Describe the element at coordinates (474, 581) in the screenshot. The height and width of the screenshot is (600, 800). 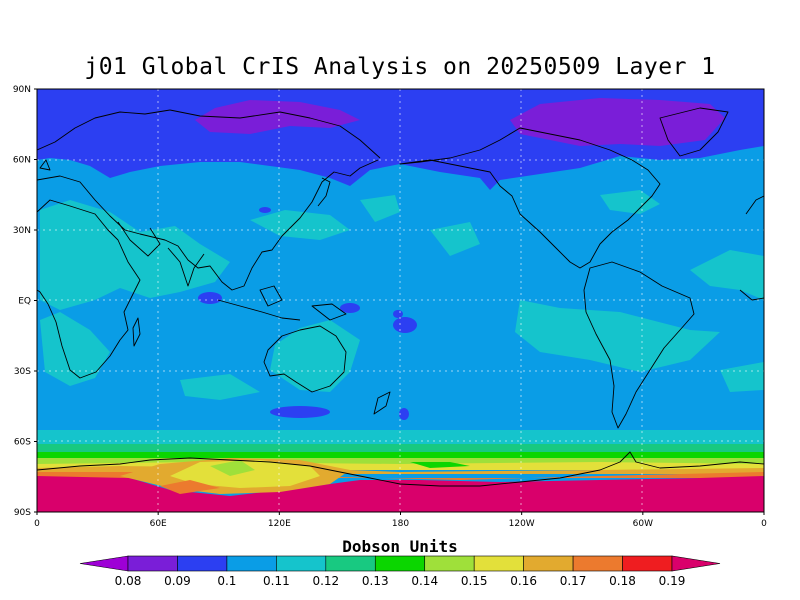
I see `colorbar-tick-label: 0.15` at that location.